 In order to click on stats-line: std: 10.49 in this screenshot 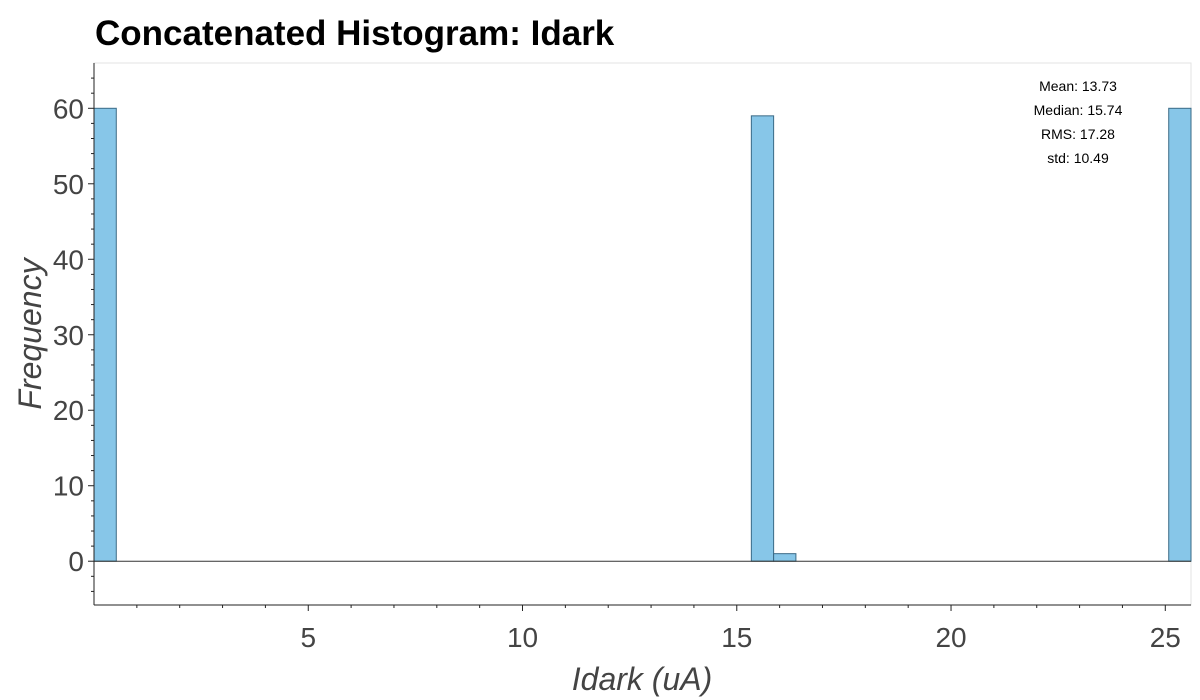, I will do `click(1078, 158)`.